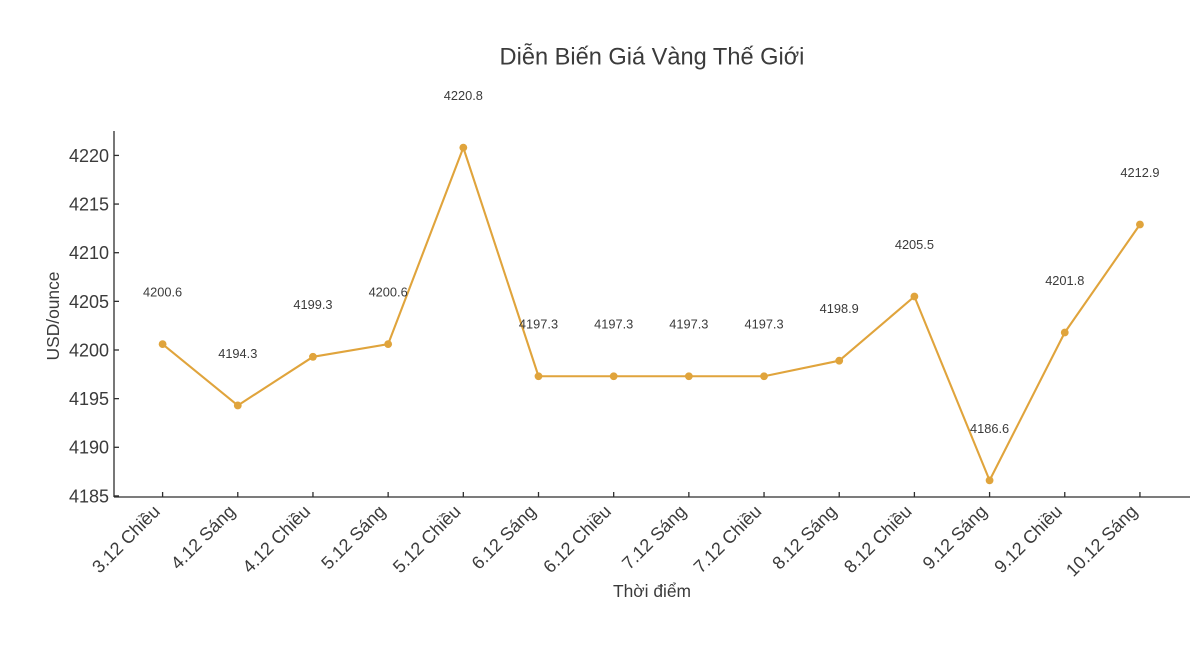 The width and height of the screenshot is (1194, 652). I want to click on svg-text: USD/ounce, so click(53, 316).